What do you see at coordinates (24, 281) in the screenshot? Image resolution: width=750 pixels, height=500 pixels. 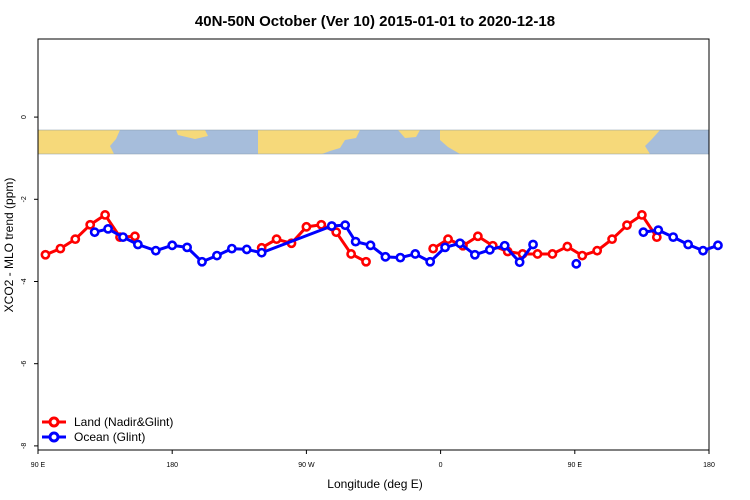 I see `y-tick-label: -4` at bounding box center [24, 281].